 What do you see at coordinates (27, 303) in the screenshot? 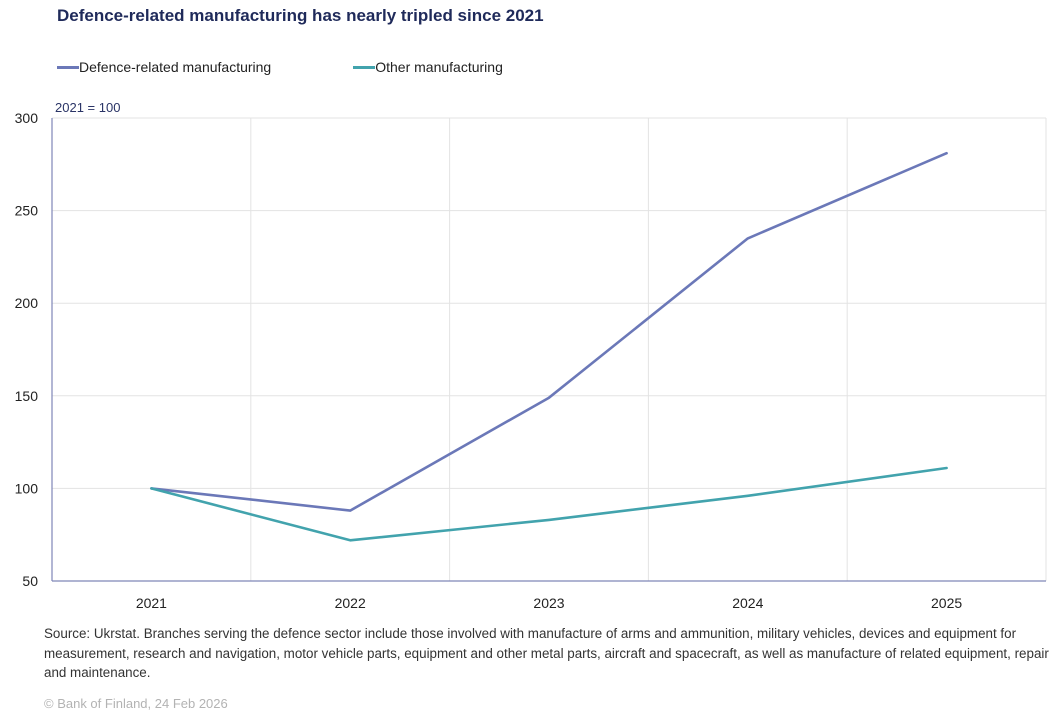
I see `y-tick-label-200: 200` at bounding box center [27, 303].